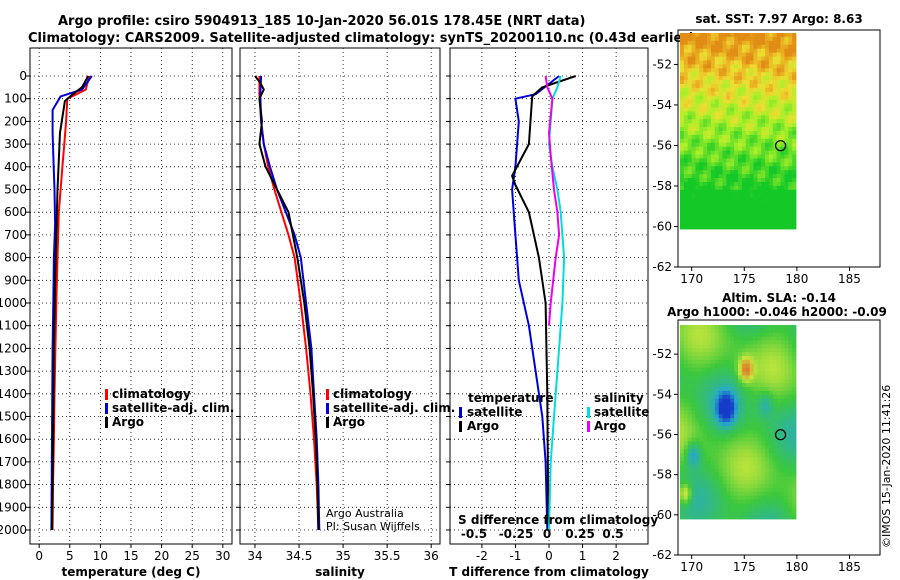  I want to click on map-y-tick-label: -62, so click(662, 555).